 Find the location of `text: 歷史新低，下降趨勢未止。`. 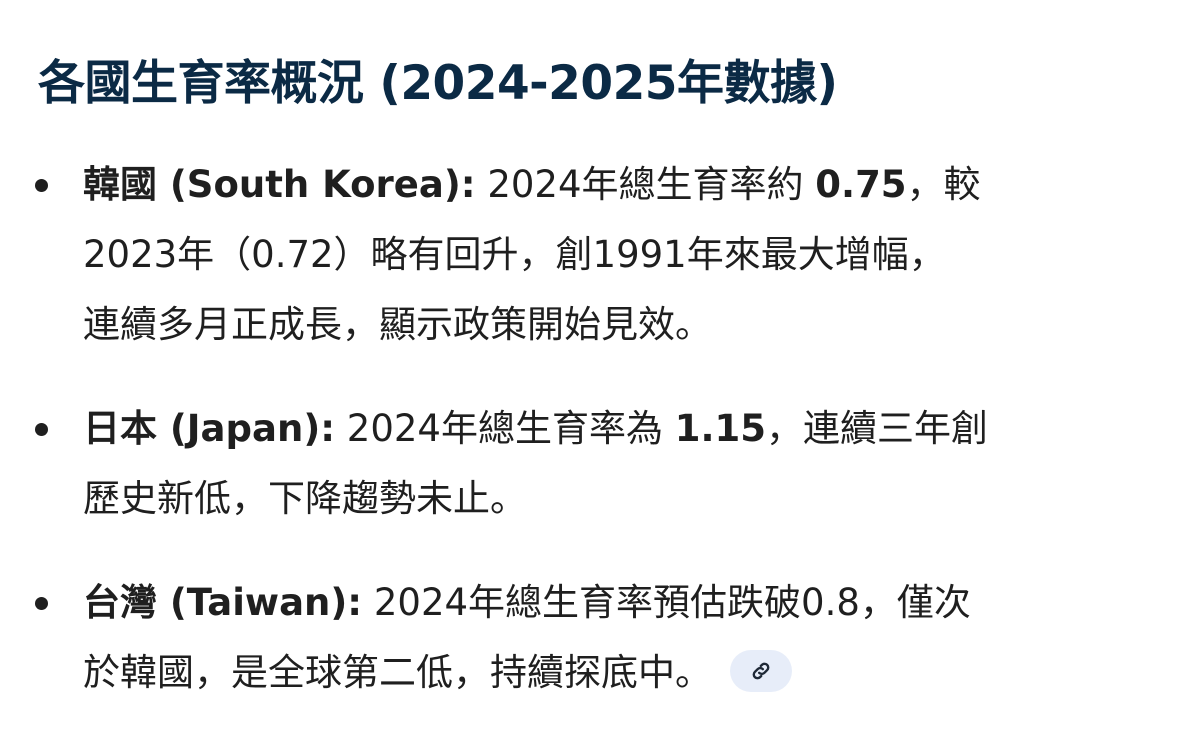

text: 歷史新低，下降趨勢未止。 is located at coordinates (305, 498).